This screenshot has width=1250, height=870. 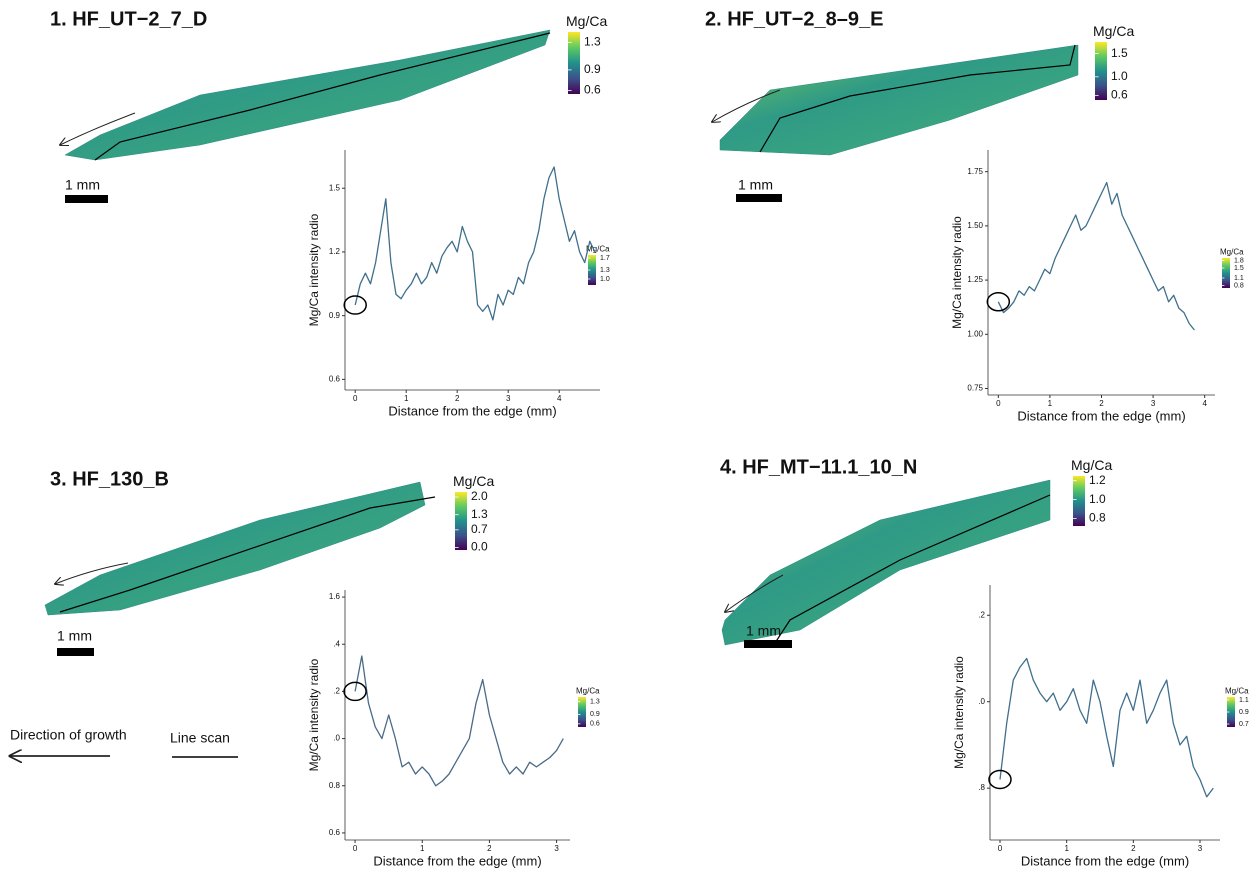 What do you see at coordinates (975, 171) in the screenshot?
I see `y-tick-label: 1.75` at bounding box center [975, 171].